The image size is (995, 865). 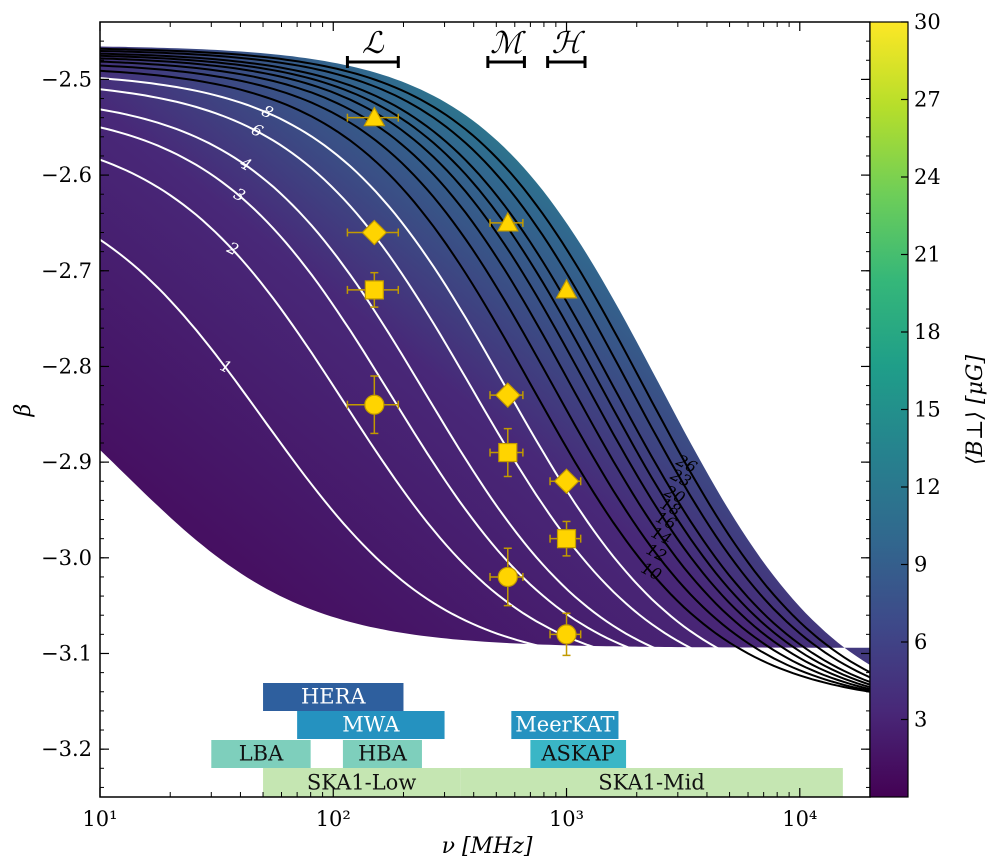 I want to click on band-mwa, so click(x=371, y=725).